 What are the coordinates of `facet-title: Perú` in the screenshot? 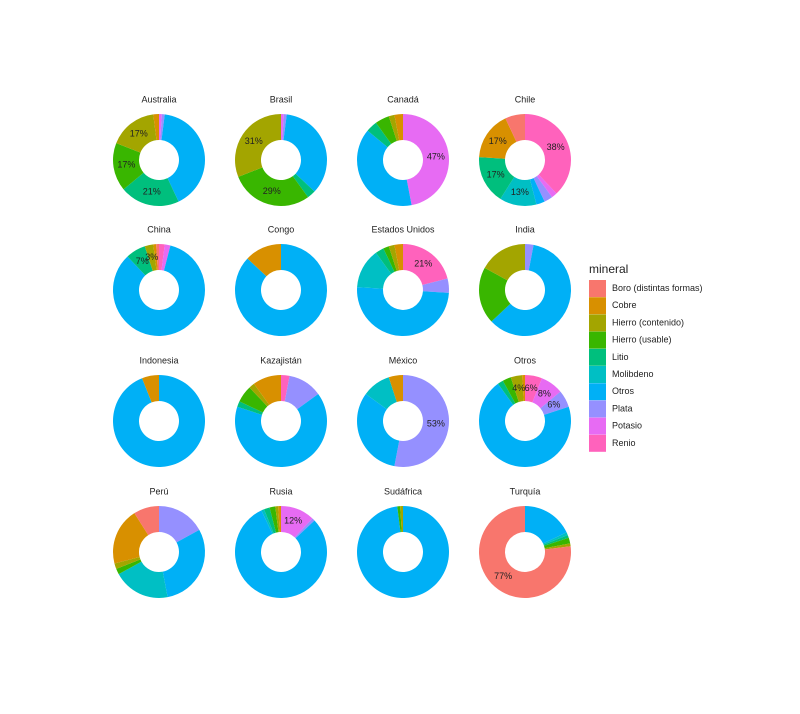 It's located at (158, 491).